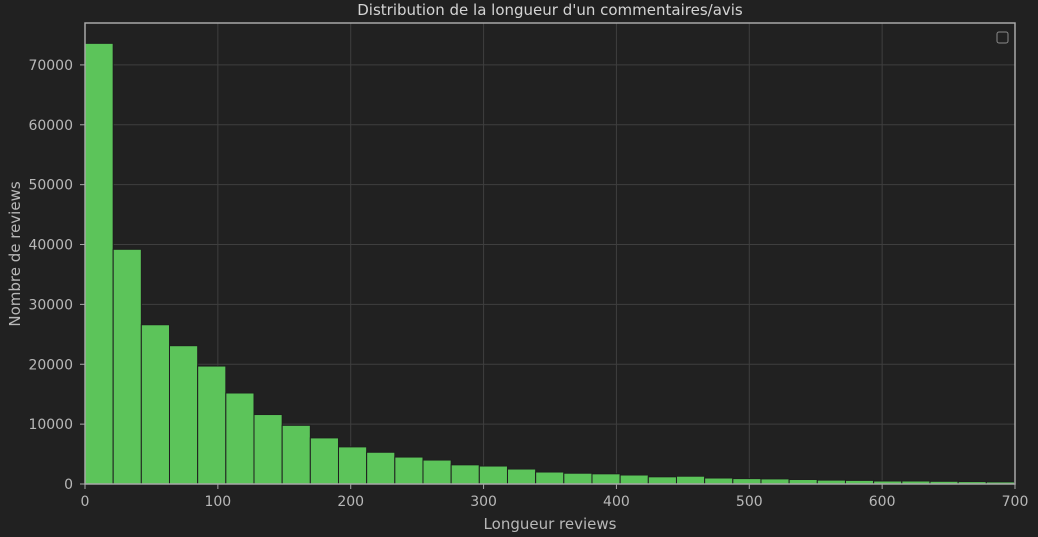 The height and width of the screenshot is (537, 1038). Describe the element at coordinates (50, 365) in the screenshot. I see `y-tick-label: 20000` at that location.